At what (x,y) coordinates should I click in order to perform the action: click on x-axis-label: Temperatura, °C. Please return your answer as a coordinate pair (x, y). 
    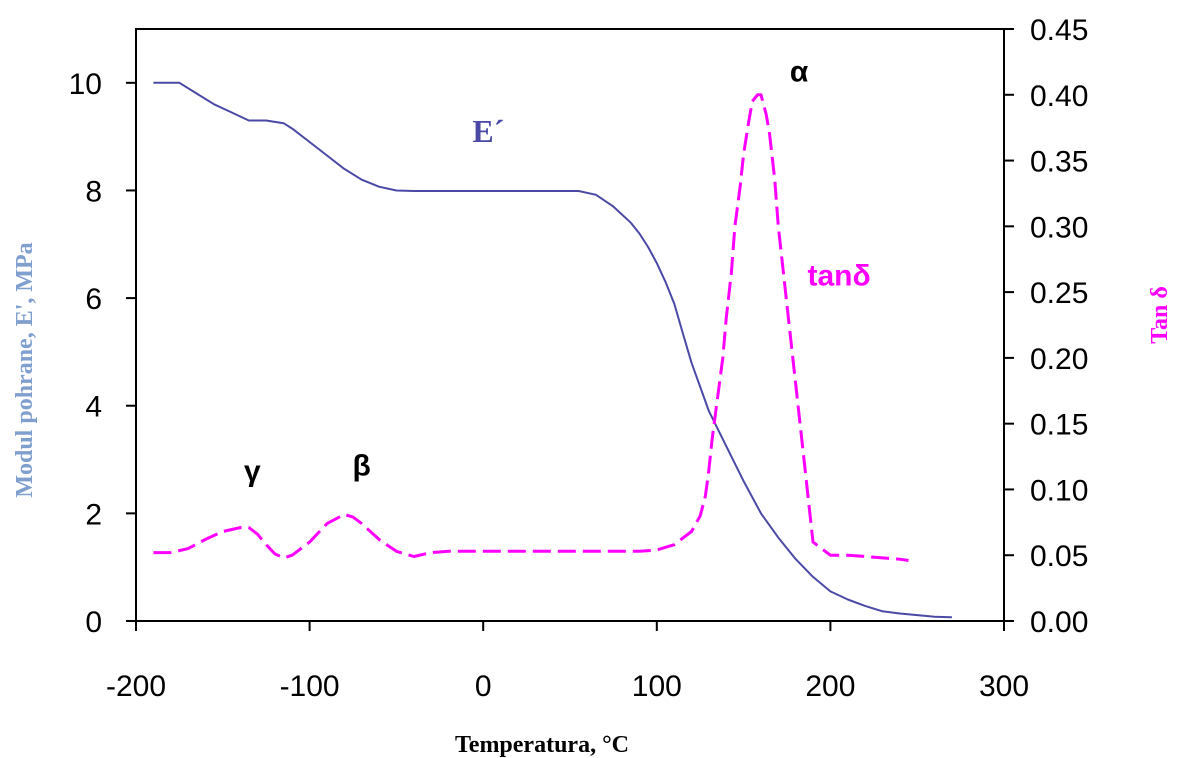
    Looking at the image, I should click on (542, 745).